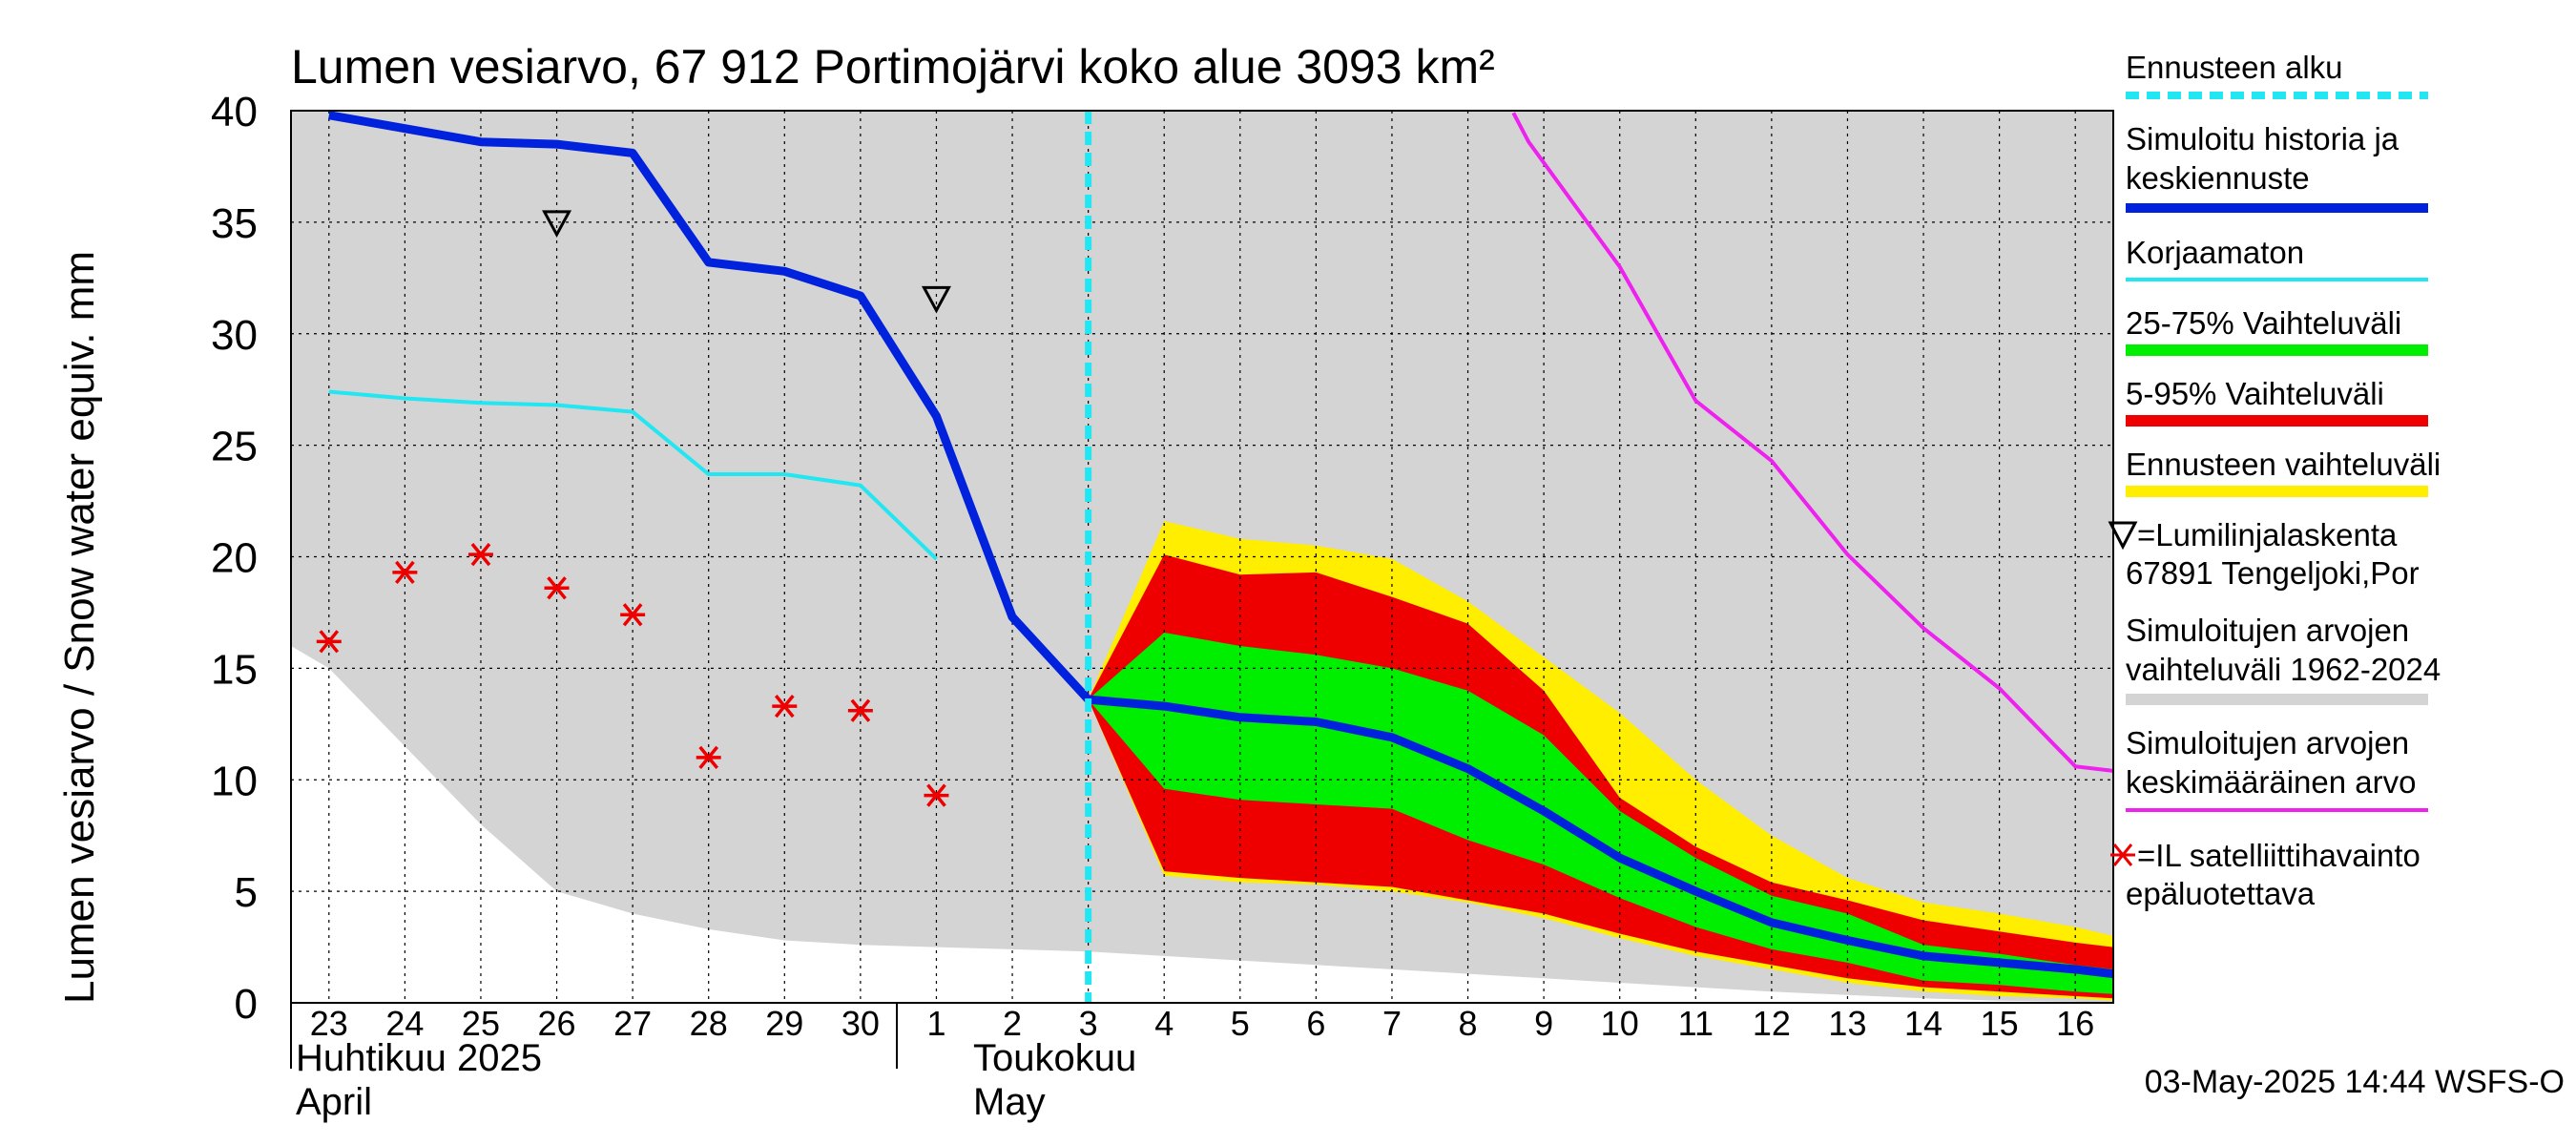 Image resolution: width=2576 pixels, height=1145 pixels. What do you see at coordinates (481, 1023) in the screenshot?
I see `x-tick-label: 25` at bounding box center [481, 1023].